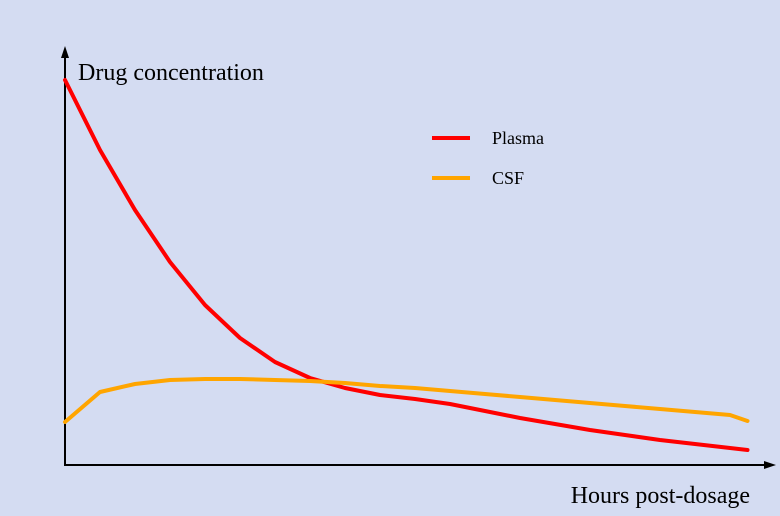 This screenshot has width=780, height=516. Describe the element at coordinates (518, 138) in the screenshot. I see `legend-label: Plasma` at that location.